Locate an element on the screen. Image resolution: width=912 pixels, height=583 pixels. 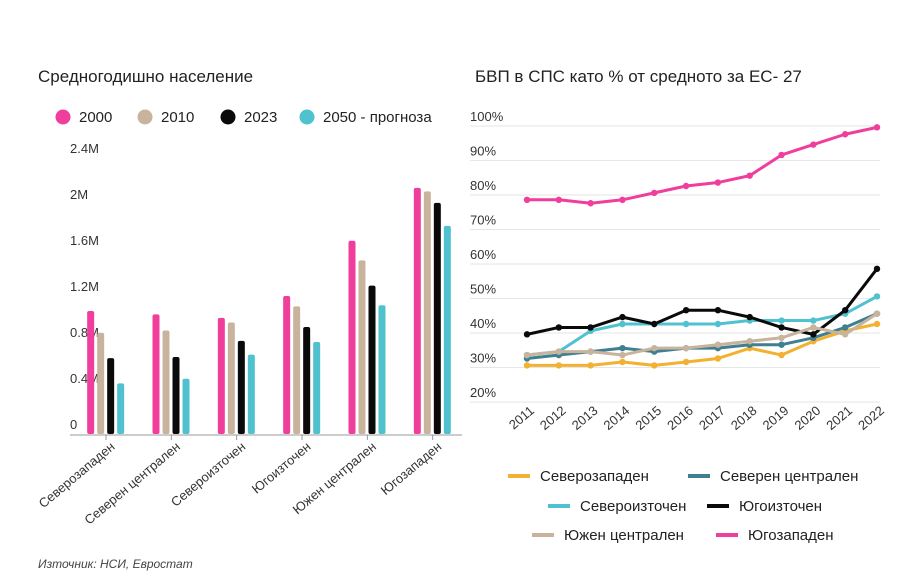
x-year-label: 2013 is located at coordinates (585, 418).